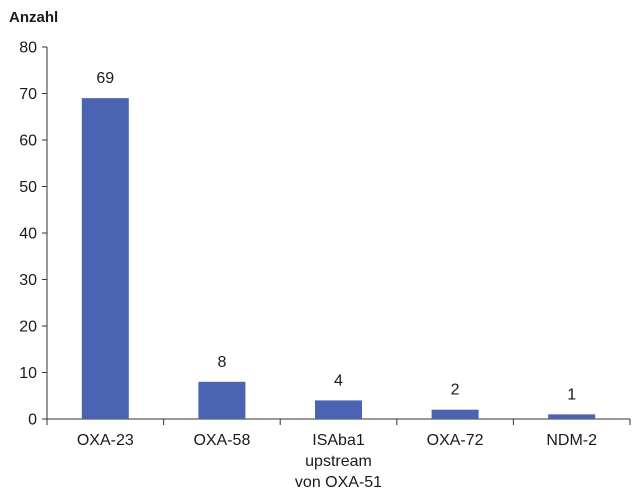 This screenshot has height=501, width=633. What do you see at coordinates (28, 280) in the screenshot?
I see `y-tick-label: 30` at bounding box center [28, 280].